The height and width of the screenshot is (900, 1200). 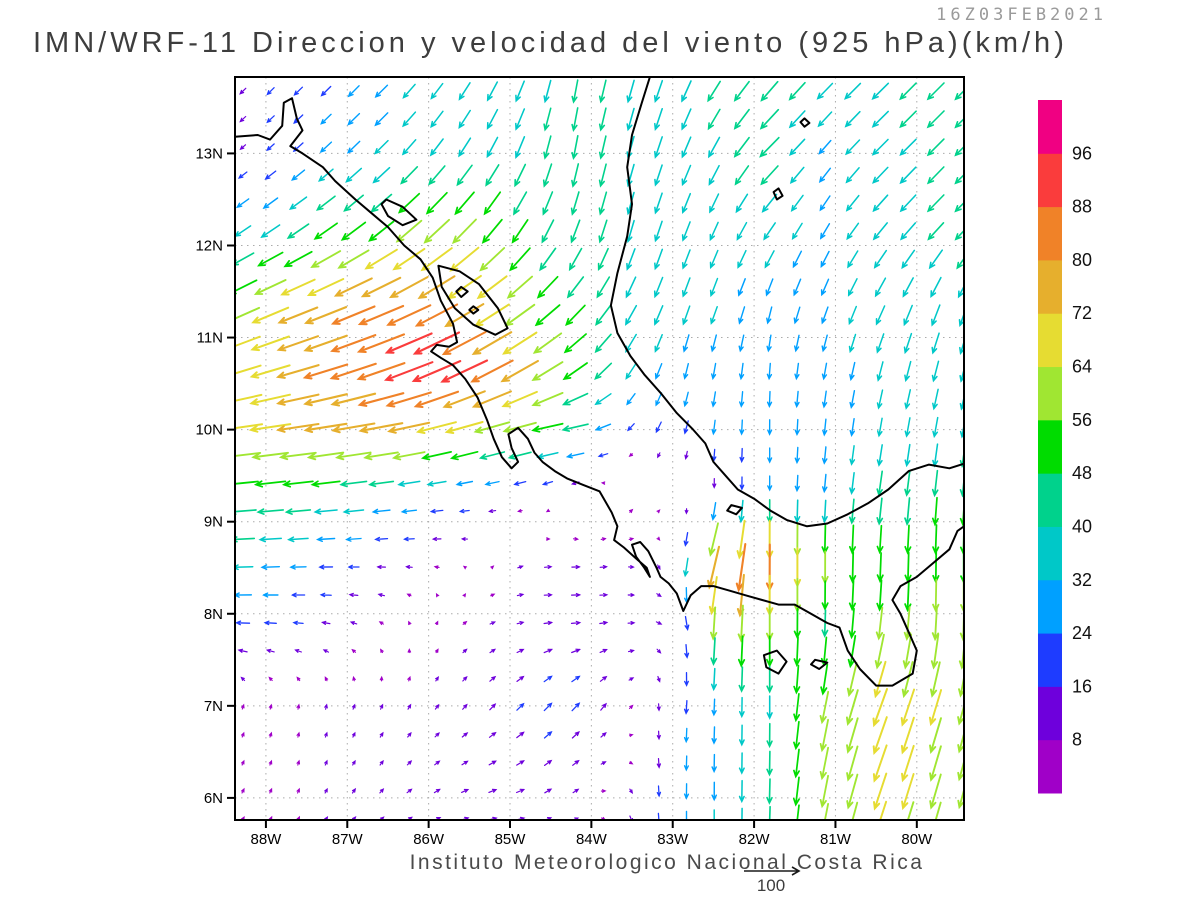 What do you see at coordinates (1082, 473) in the screenshot?
I see `colorbar-label: 48` at bounding box center [1082, 473].